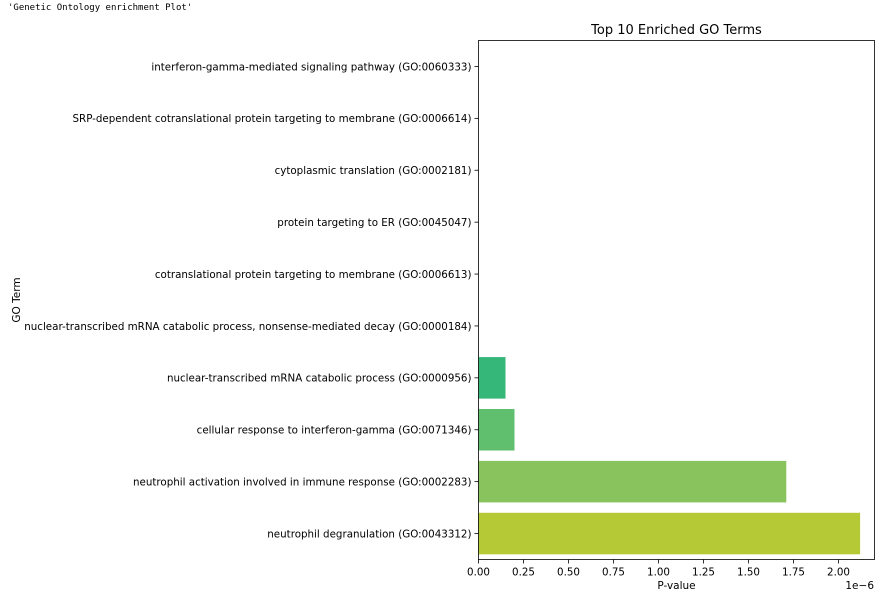 This screenshot has width=895, height=602. I want to click on x-tick-label: 0.50, so click(568, 573).